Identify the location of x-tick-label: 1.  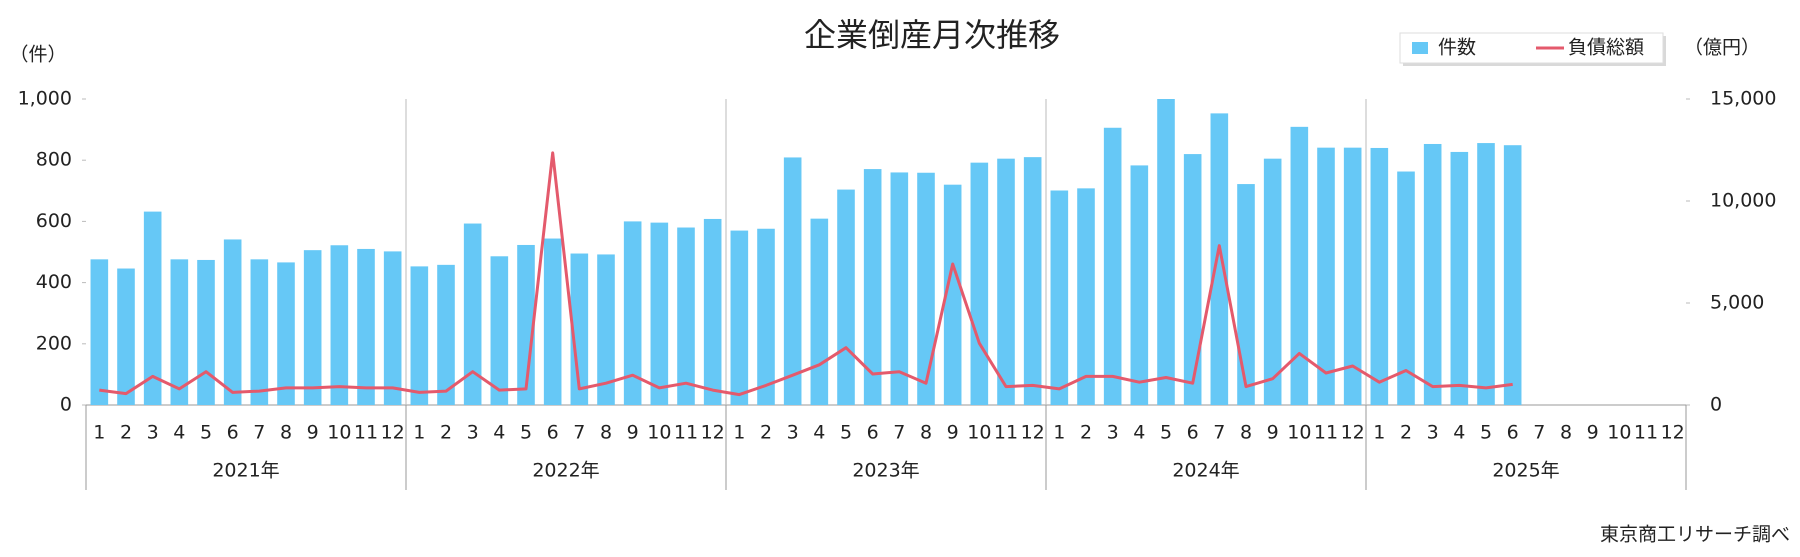
(739, 433).